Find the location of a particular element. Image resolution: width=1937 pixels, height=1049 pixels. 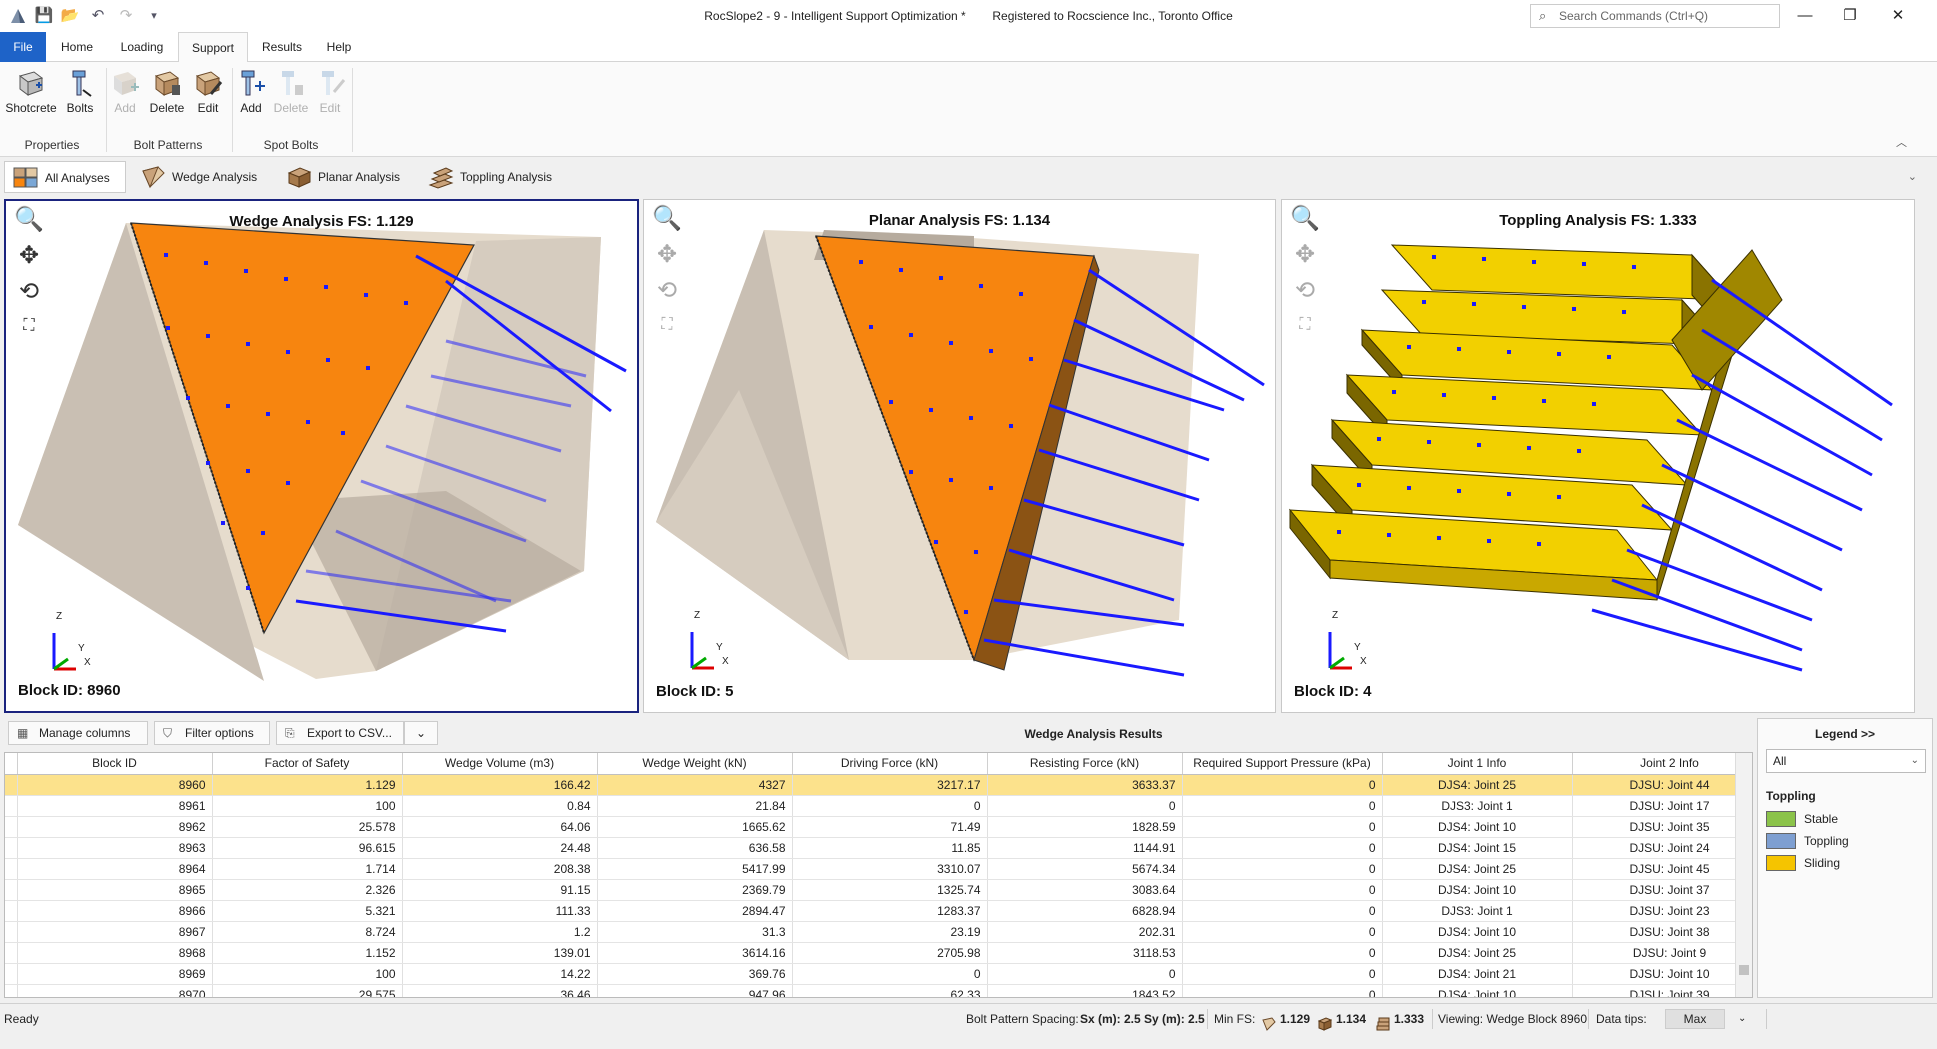

table-cell: 3633.37 is located at coordinates (1085, 785).